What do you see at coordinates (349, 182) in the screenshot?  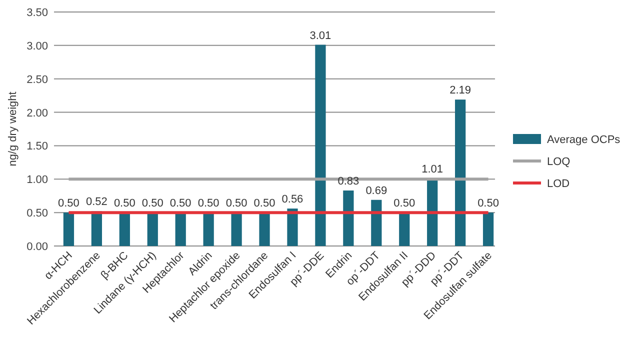 I see `data-label: 0.83` at bounding box center [349, 182].